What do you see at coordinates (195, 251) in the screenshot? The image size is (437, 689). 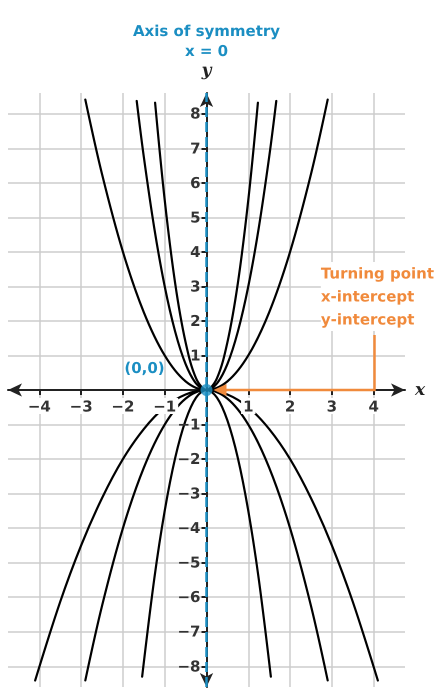 I see `y-tick-label: 4` at bounding box center [195, 251].